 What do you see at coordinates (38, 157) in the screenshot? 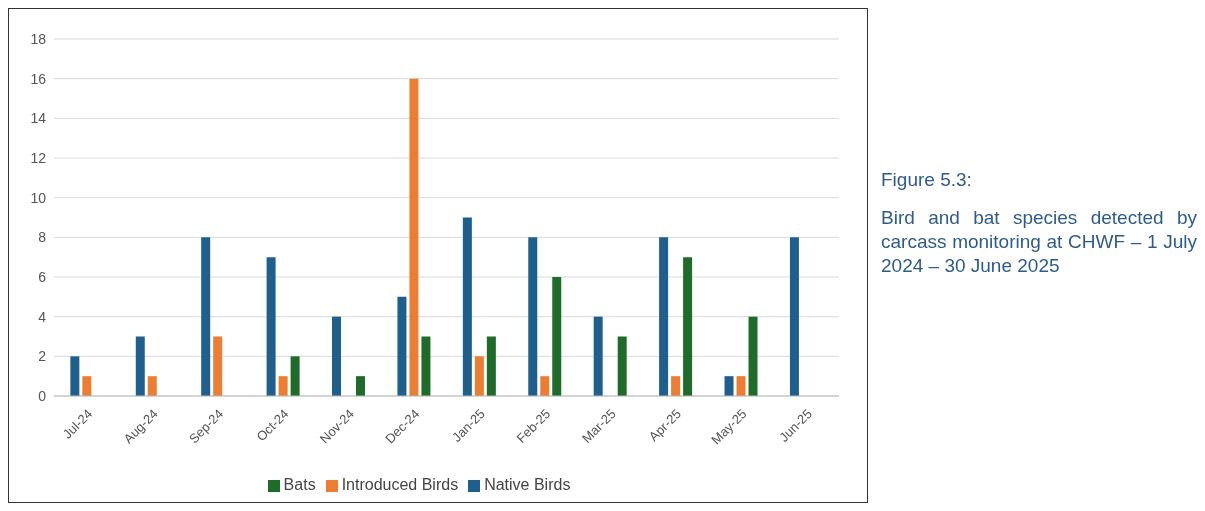
I see `y-tick-label: 12` at bounding box center [38, 157].